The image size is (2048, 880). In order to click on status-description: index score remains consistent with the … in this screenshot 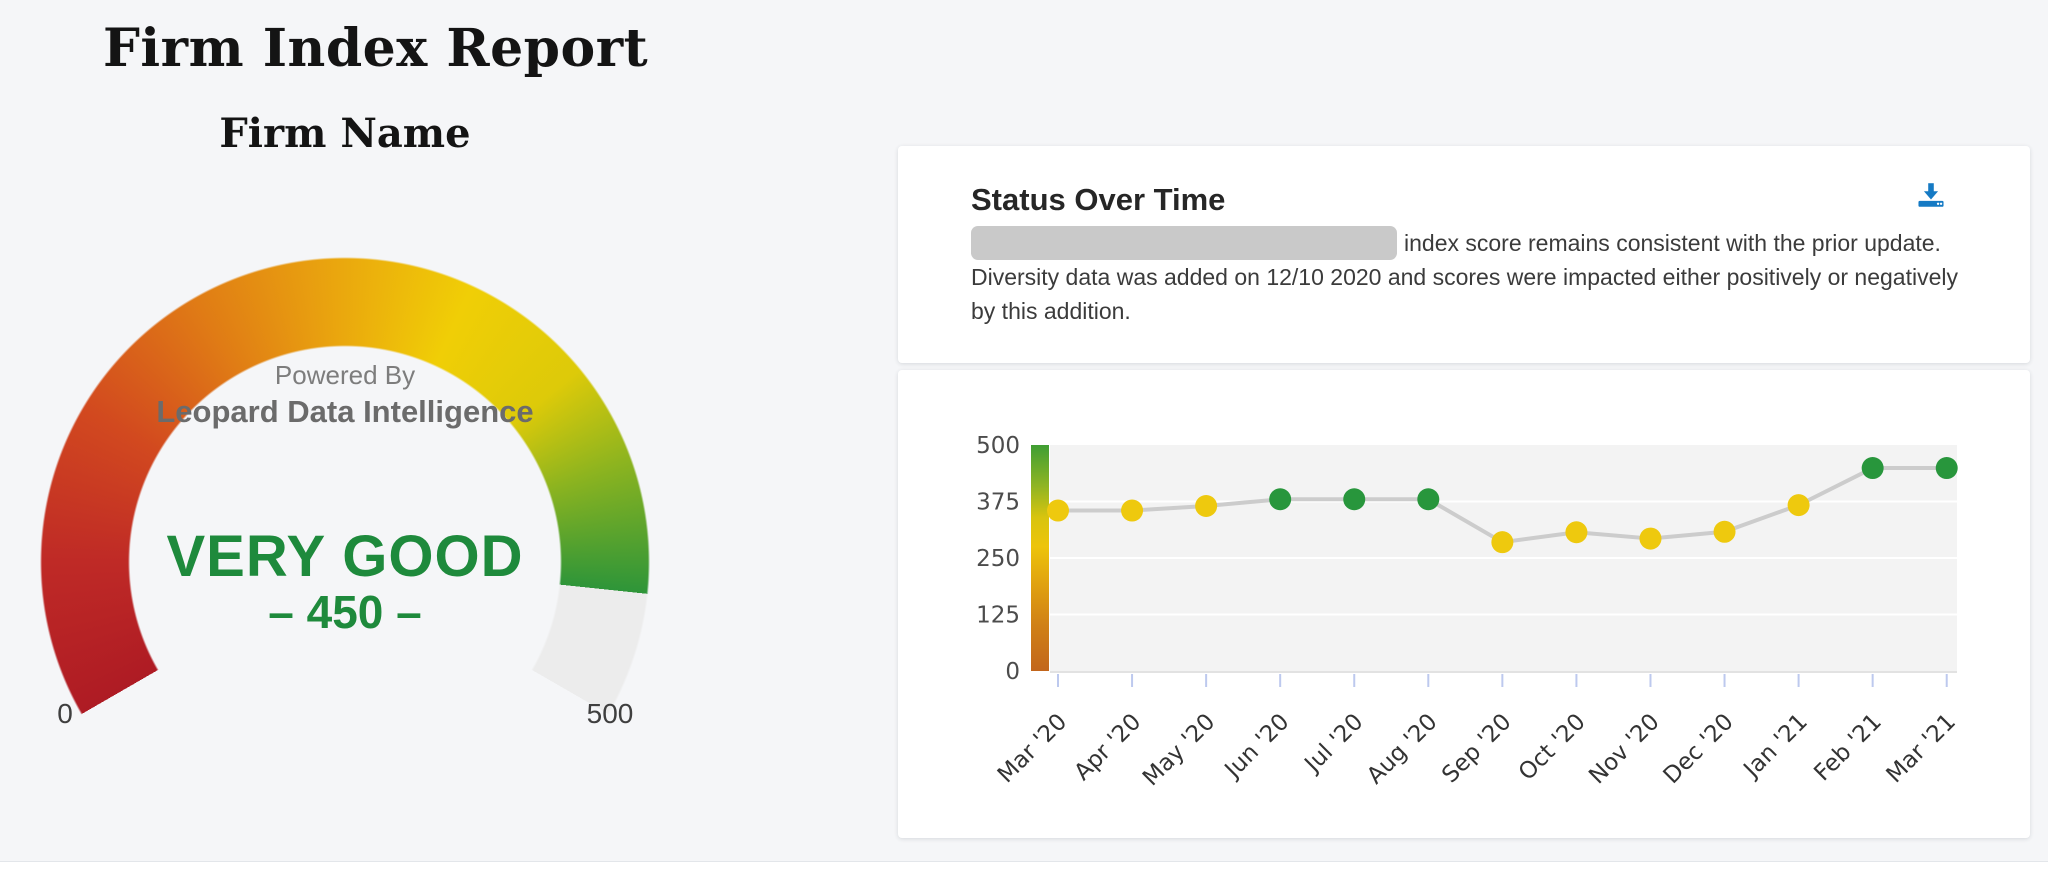, I will do `click(1466, 277)`.